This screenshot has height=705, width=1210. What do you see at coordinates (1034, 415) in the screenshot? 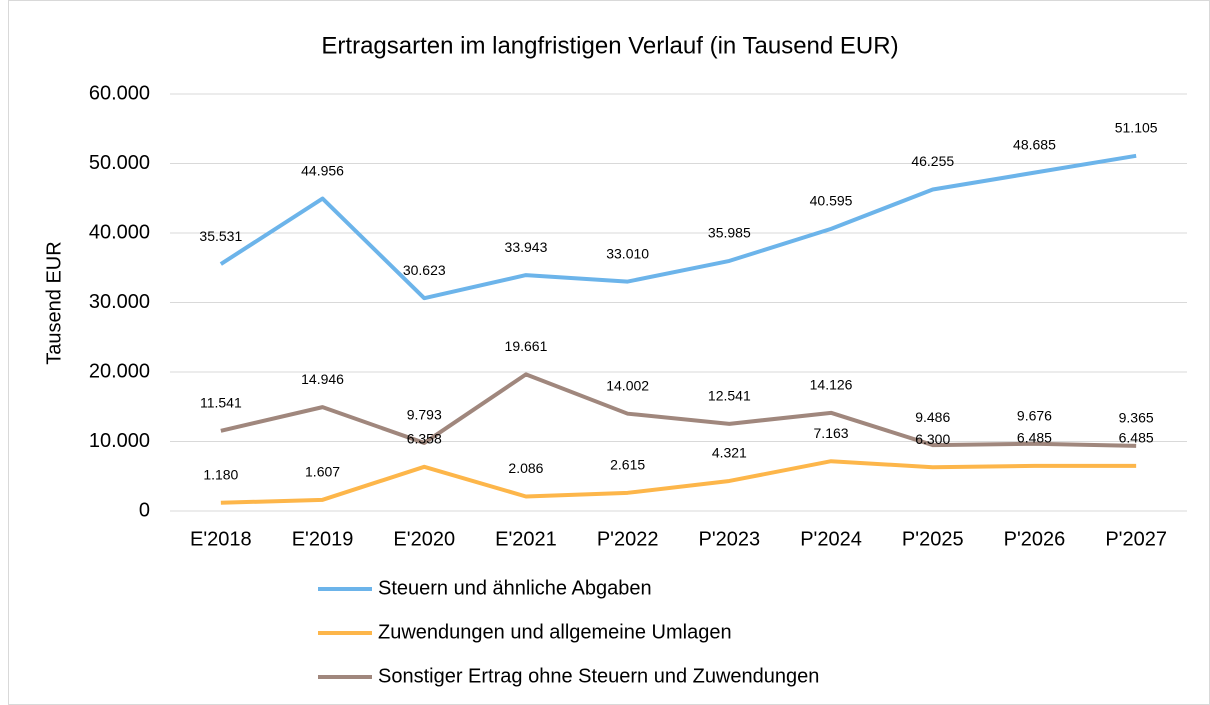
I see `data-label: 9.676` at bounding box center [1034, 415].